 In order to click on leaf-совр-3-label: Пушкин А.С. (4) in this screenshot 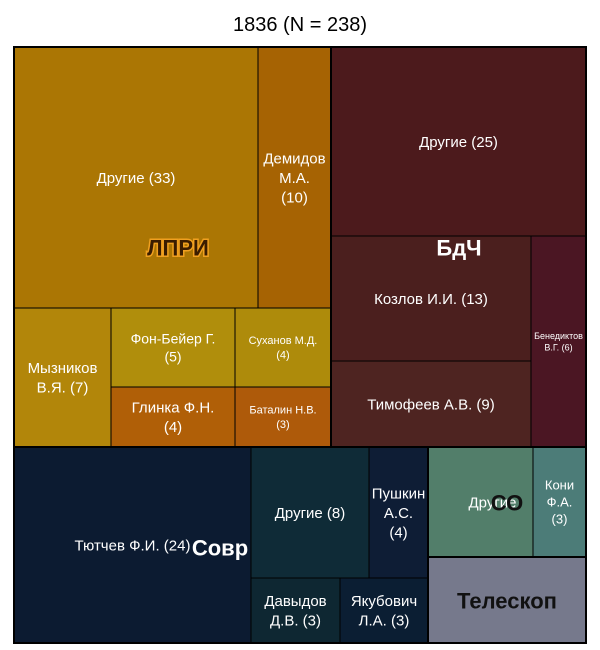, I will do `click(399, 513)`.